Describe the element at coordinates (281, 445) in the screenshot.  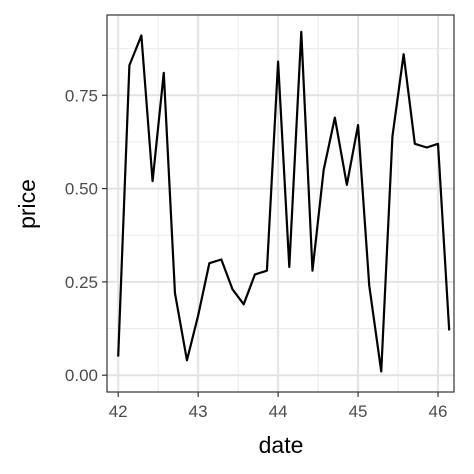
I see `x-axis-title: date` at that location.